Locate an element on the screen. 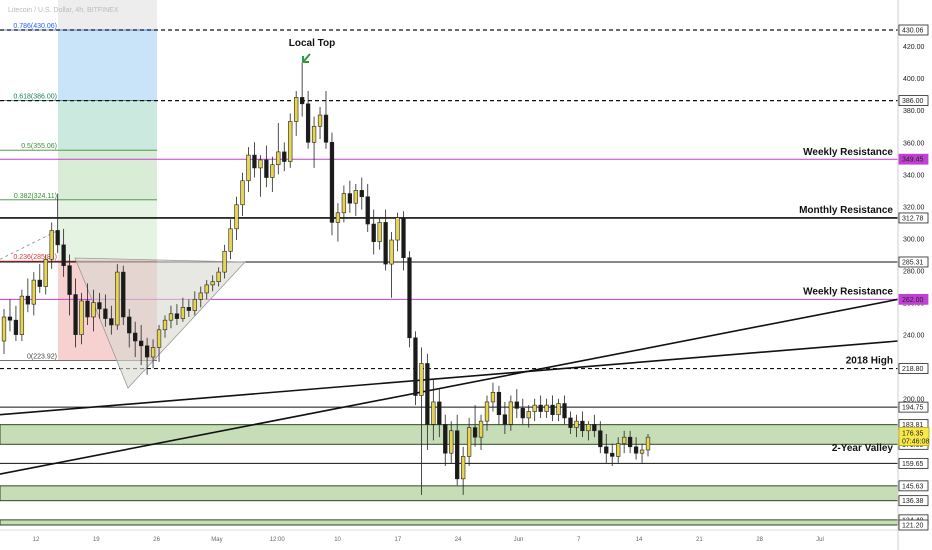 The height and width of the screenshot is (550, 932). axis-tick-4: 340.00 is located at coordinates (914, 175).